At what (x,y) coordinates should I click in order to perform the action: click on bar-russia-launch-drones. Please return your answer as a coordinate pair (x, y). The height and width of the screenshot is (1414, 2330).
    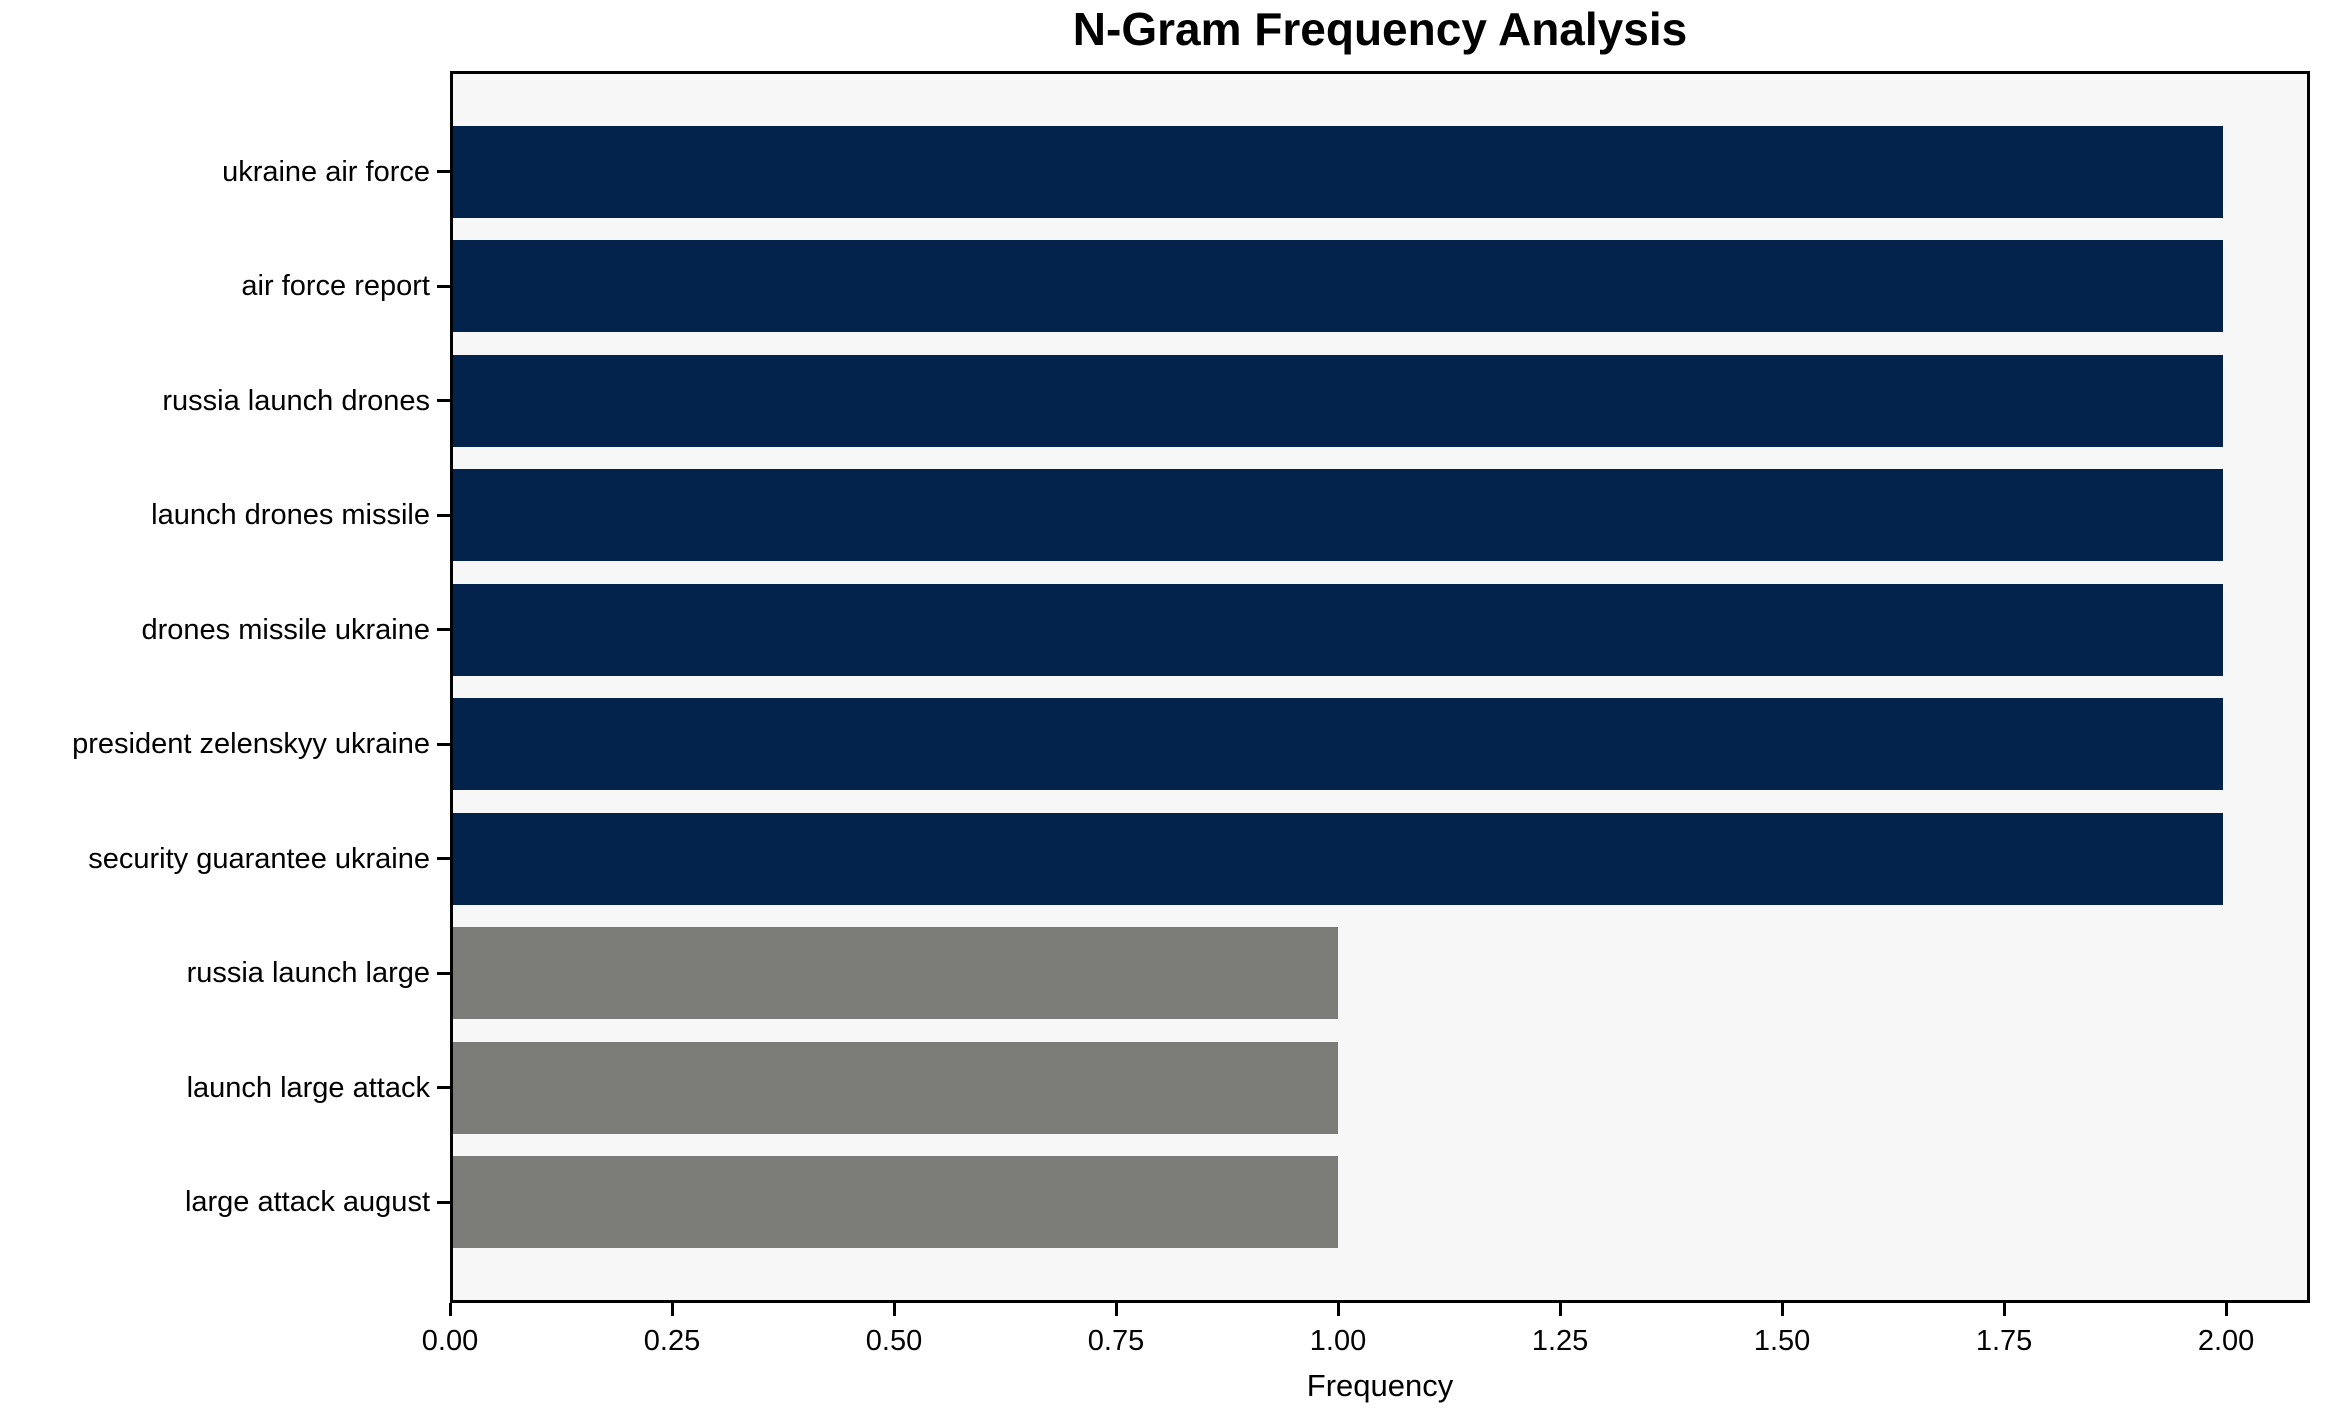
    Looking at the image, I should click on (1338, 400).